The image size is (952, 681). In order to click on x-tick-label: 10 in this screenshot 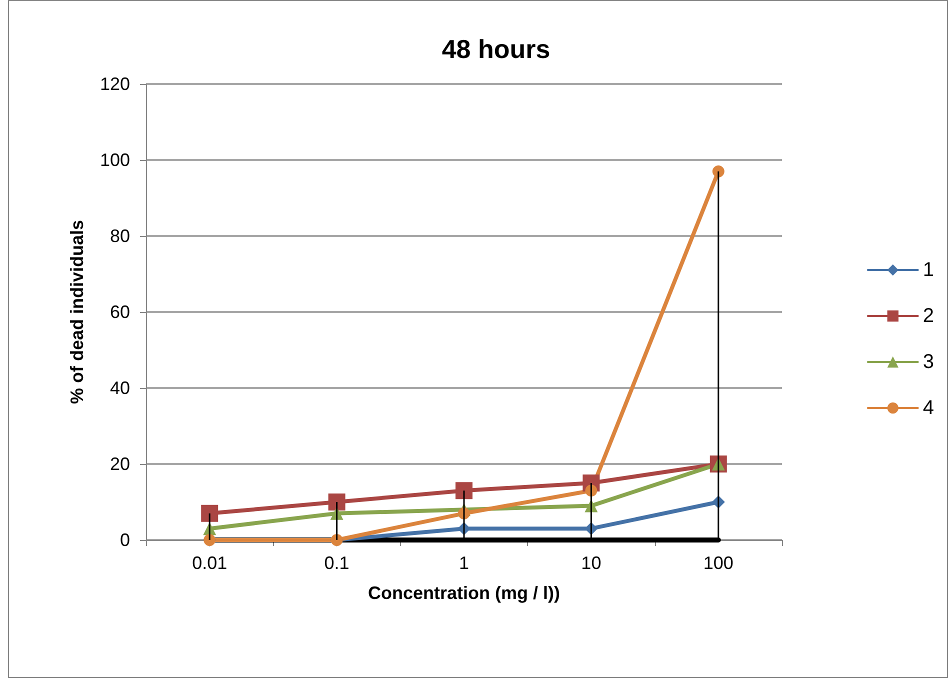, I will do `click(591, 563)`.